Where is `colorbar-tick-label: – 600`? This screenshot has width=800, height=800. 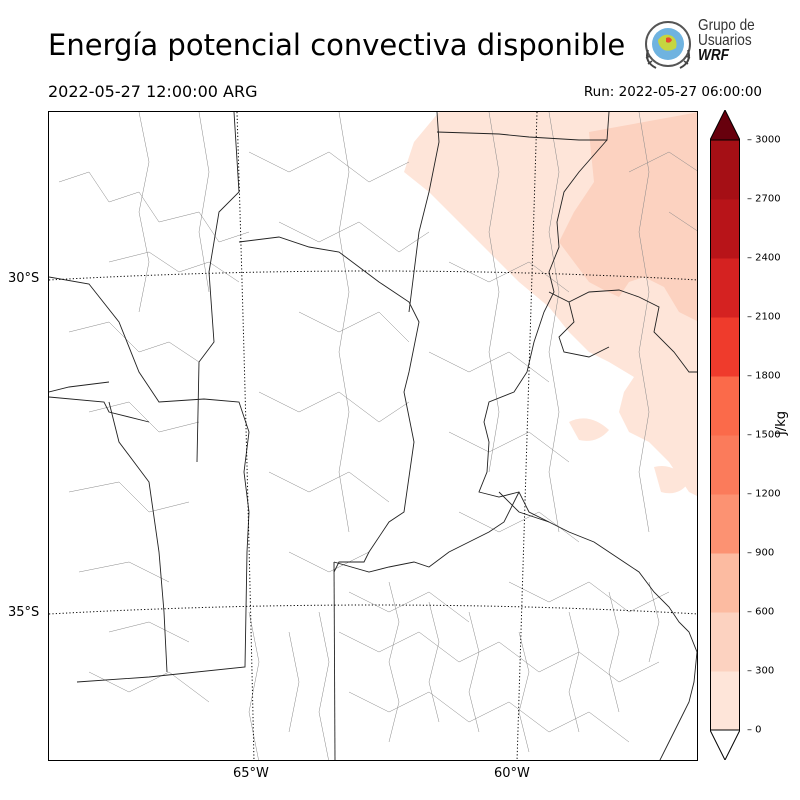
colorbar-tick-label: – 600 is located at coordinates (761, 612).